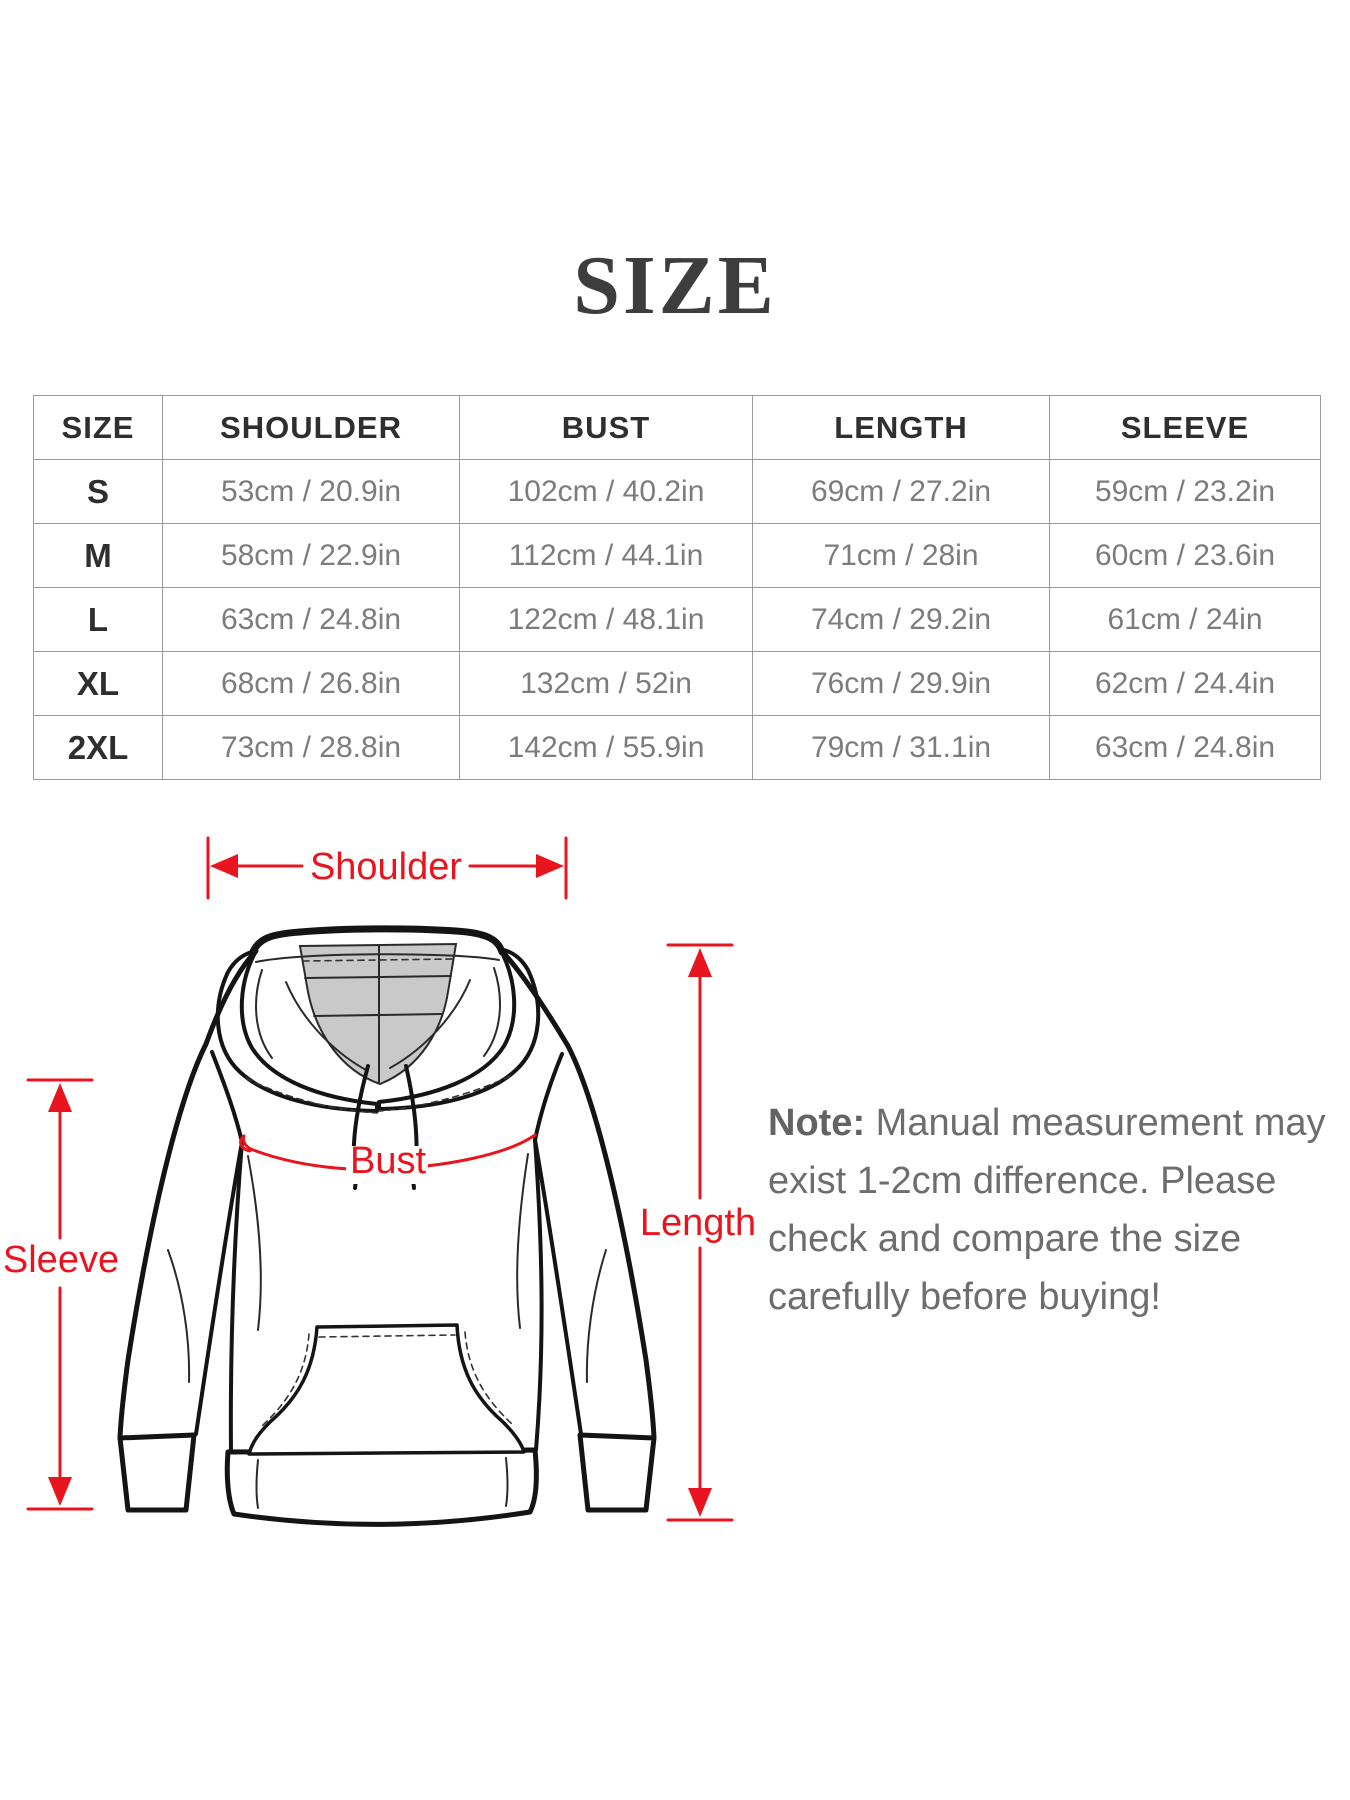 Image resolution: width=1350 pixels, height=1800 pixels. I want to click on bust-measure-curve: Bust, so click(388, 1158).